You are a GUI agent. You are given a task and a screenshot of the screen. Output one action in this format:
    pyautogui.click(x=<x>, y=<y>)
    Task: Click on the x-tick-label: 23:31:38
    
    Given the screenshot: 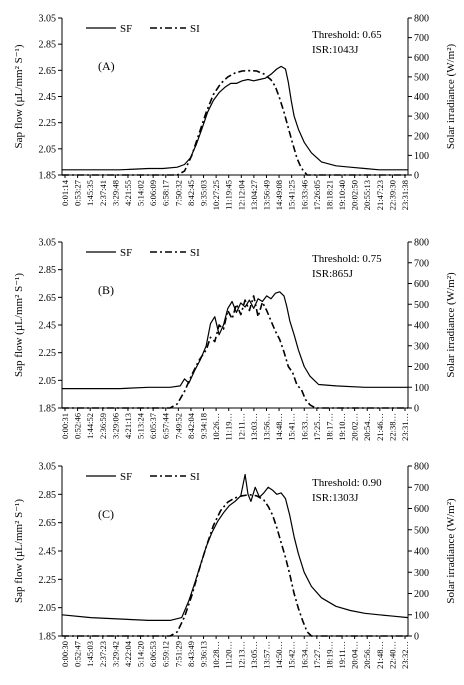 What is the action you would take?
    pyautogui.click(x=405, y=195)
    